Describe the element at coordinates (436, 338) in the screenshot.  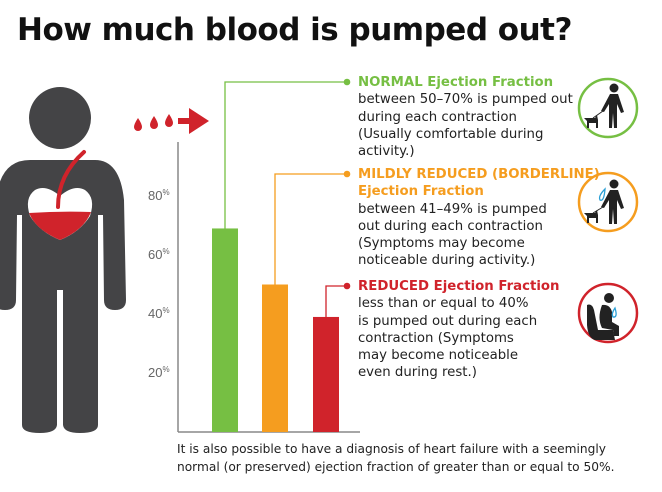
I see `description-line: contraction (Symptoms` at that location.